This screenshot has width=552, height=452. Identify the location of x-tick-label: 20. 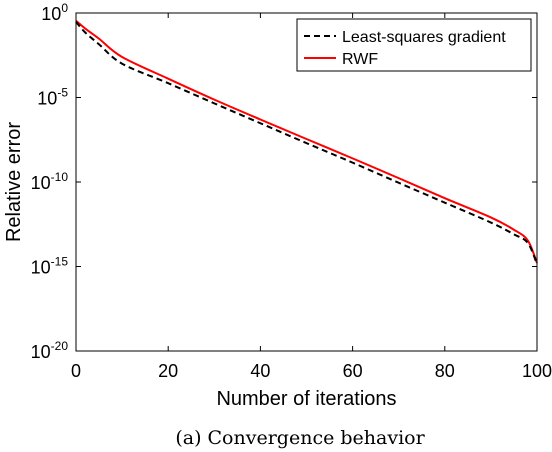
(168, 371).